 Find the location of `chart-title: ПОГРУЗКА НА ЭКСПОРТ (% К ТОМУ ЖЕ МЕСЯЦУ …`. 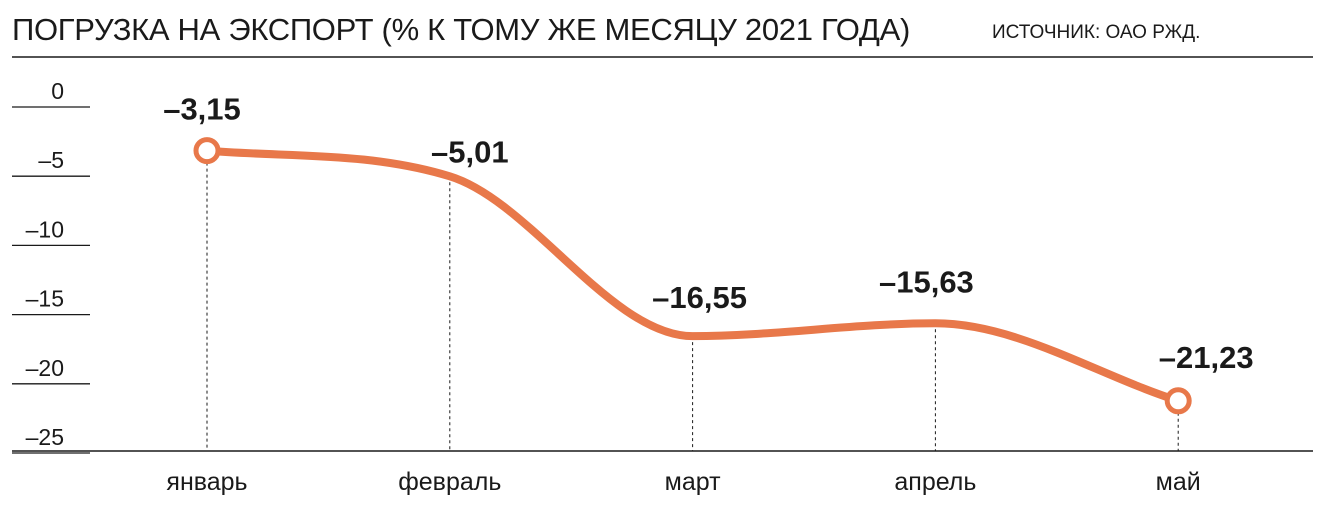

chart-title: ПОГРУЗКА НА ЭКСПОРТ (% К ТОМУ ЖЕ МЕСЯЦУ … is located at coordinates (461, 29).